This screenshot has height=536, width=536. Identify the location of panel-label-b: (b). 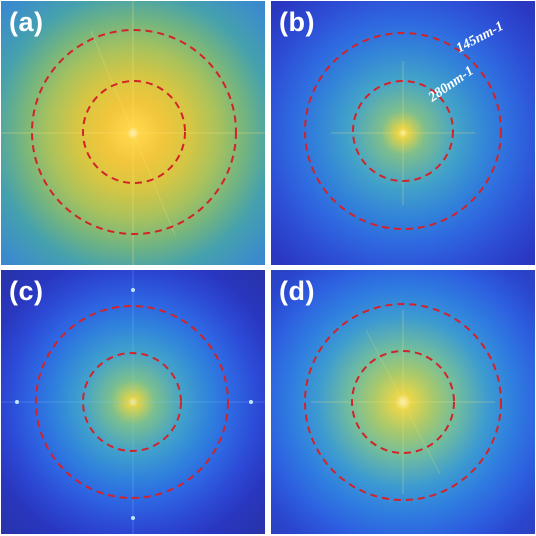
(297, 22).